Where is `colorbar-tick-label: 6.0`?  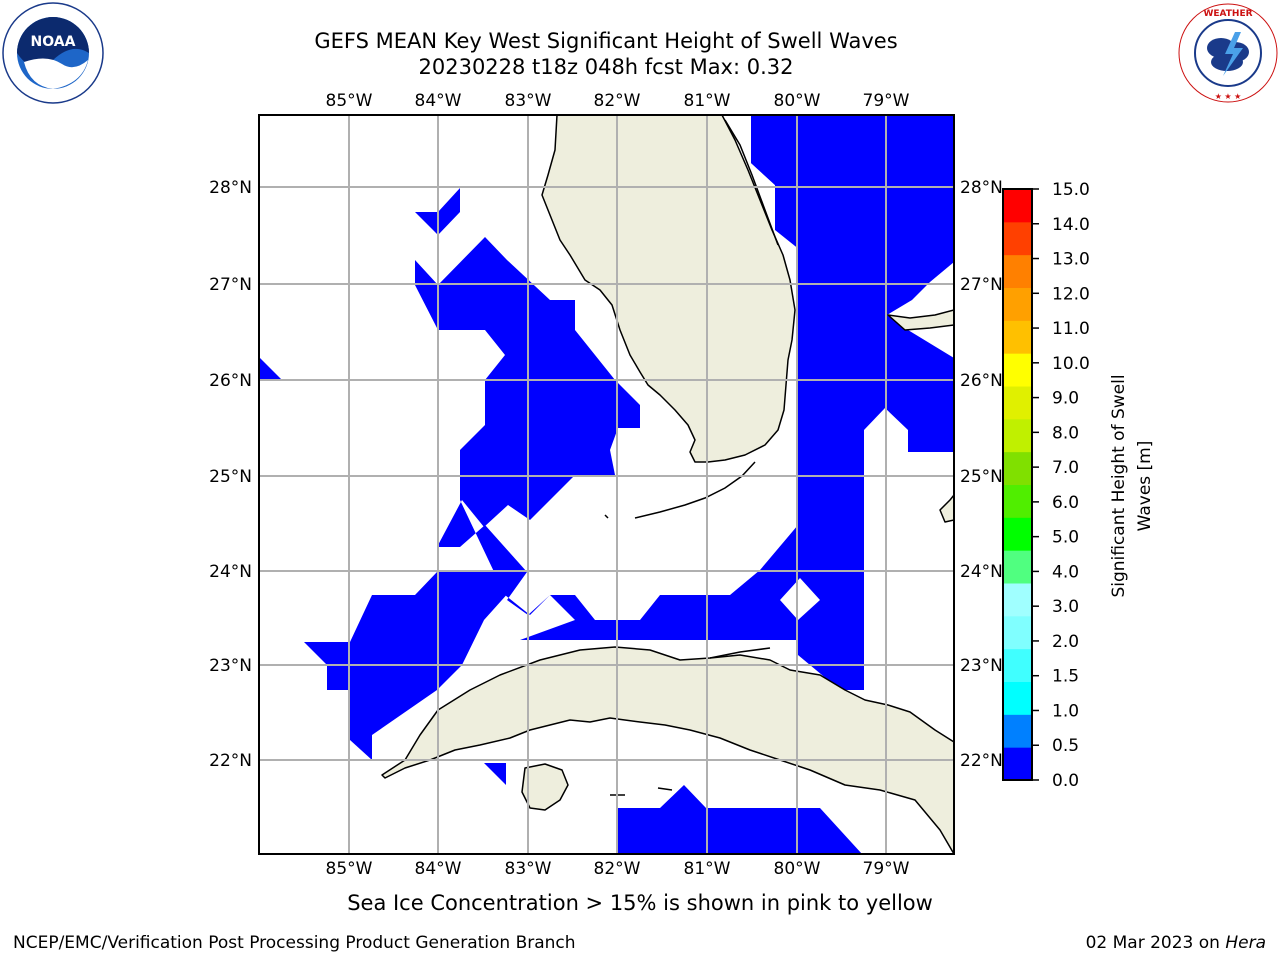
colorbar-tick-label: 6.0 is located at coordinates (1065, 503).